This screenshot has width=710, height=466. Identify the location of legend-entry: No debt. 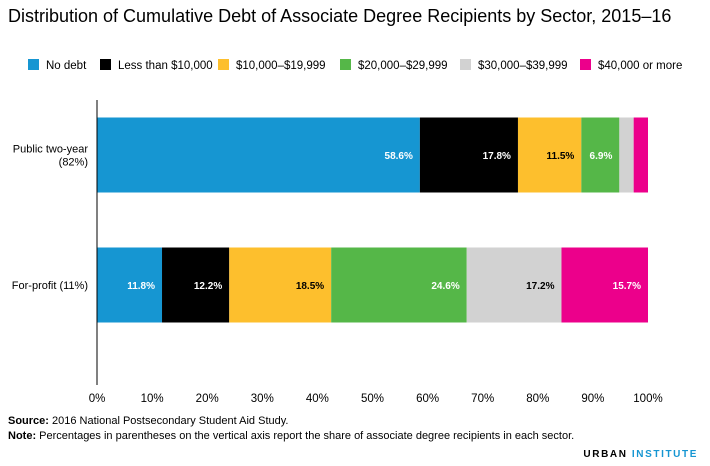
(57, 68).